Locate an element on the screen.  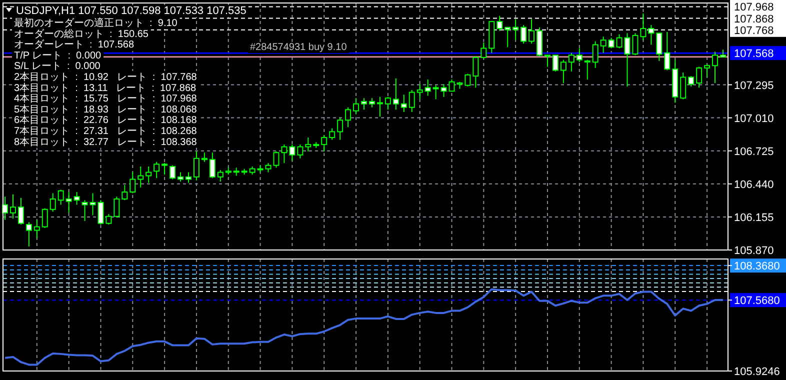
annotation: 4本目ロット : 15.75 レート : 107.968 is located at coordinates (106, 98).